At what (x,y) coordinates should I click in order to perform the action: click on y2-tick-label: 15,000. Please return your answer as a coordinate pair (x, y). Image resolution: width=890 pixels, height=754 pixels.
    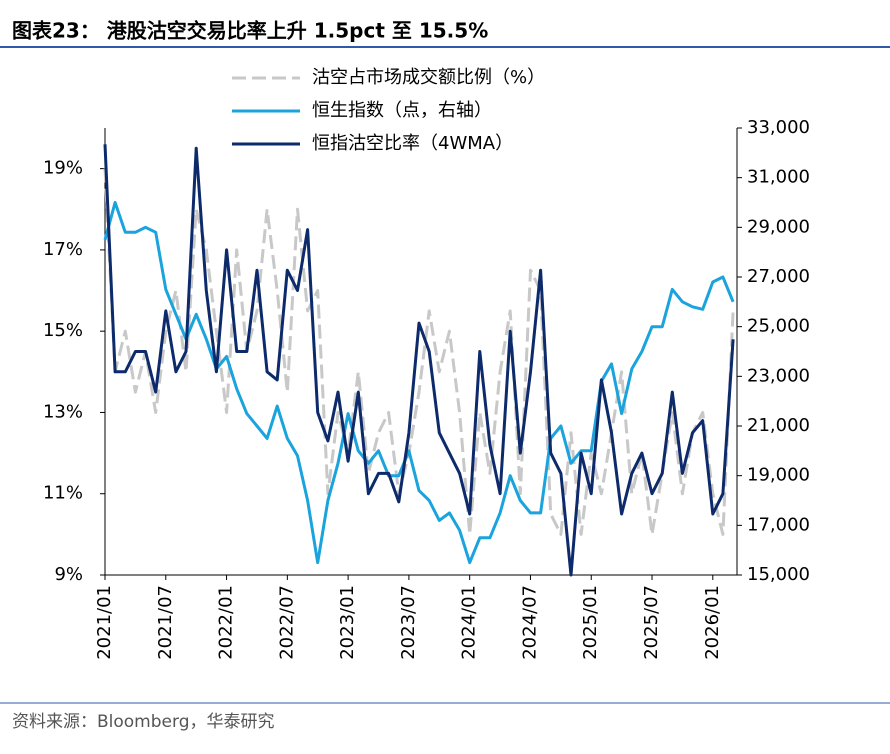
    Looking at the image, I should click on (778, 574).